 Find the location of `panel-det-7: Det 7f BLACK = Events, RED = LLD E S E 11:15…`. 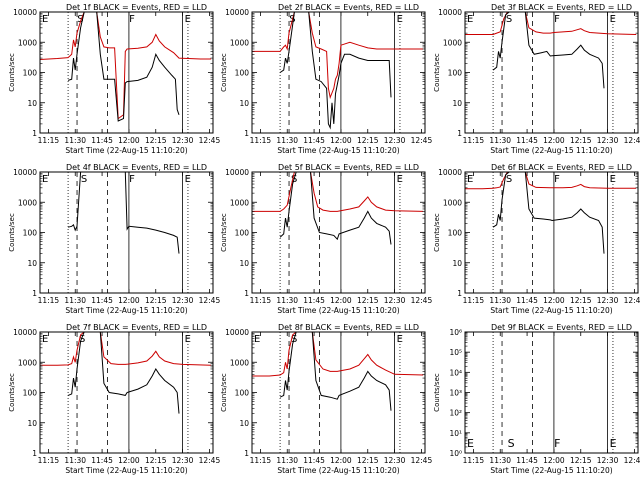

panel-det-7: Det 7f BLACK = Events, RED = LLD E S E 11:15… is located at coordinates (114, 399).